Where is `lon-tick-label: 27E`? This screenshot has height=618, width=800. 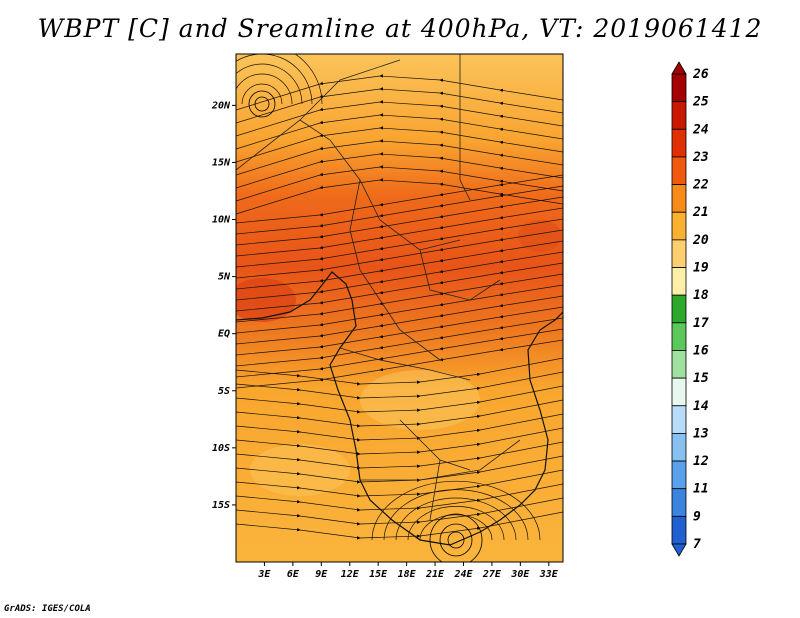 lon-tick-label: 27E is located at coordinates (492, 574).